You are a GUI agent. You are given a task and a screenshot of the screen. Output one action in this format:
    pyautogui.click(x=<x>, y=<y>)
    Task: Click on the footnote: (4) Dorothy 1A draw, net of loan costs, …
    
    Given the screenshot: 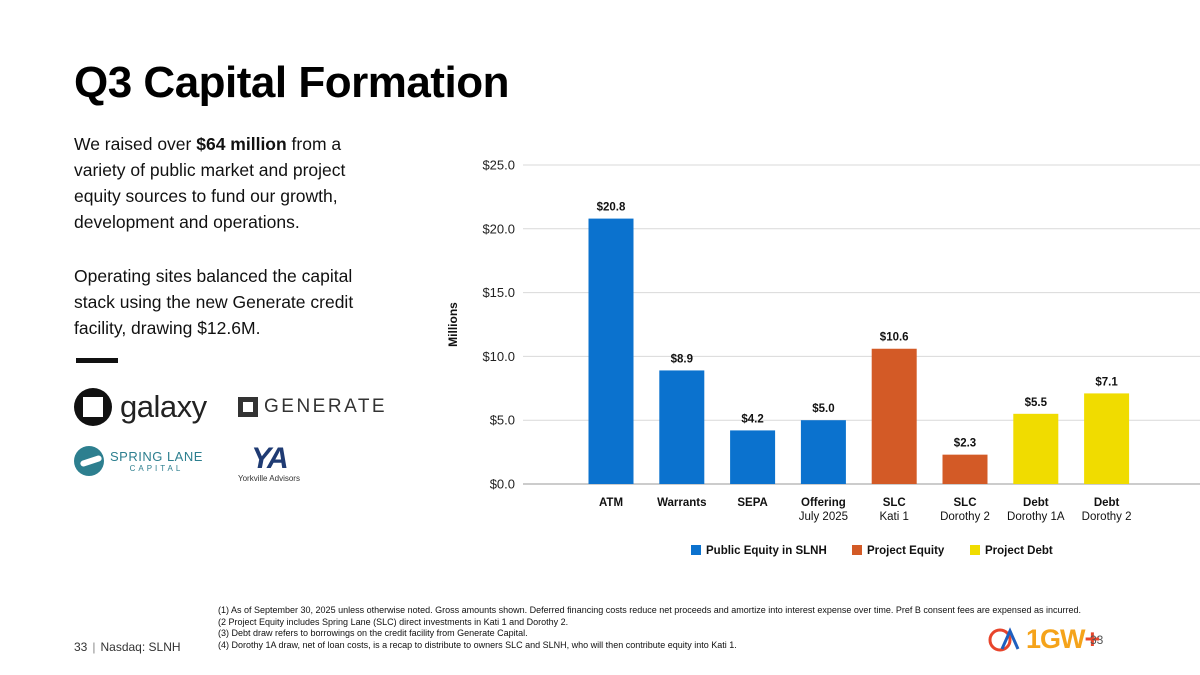 What is the action you would take?
    pyautogui.click(x=477, y=644)
    